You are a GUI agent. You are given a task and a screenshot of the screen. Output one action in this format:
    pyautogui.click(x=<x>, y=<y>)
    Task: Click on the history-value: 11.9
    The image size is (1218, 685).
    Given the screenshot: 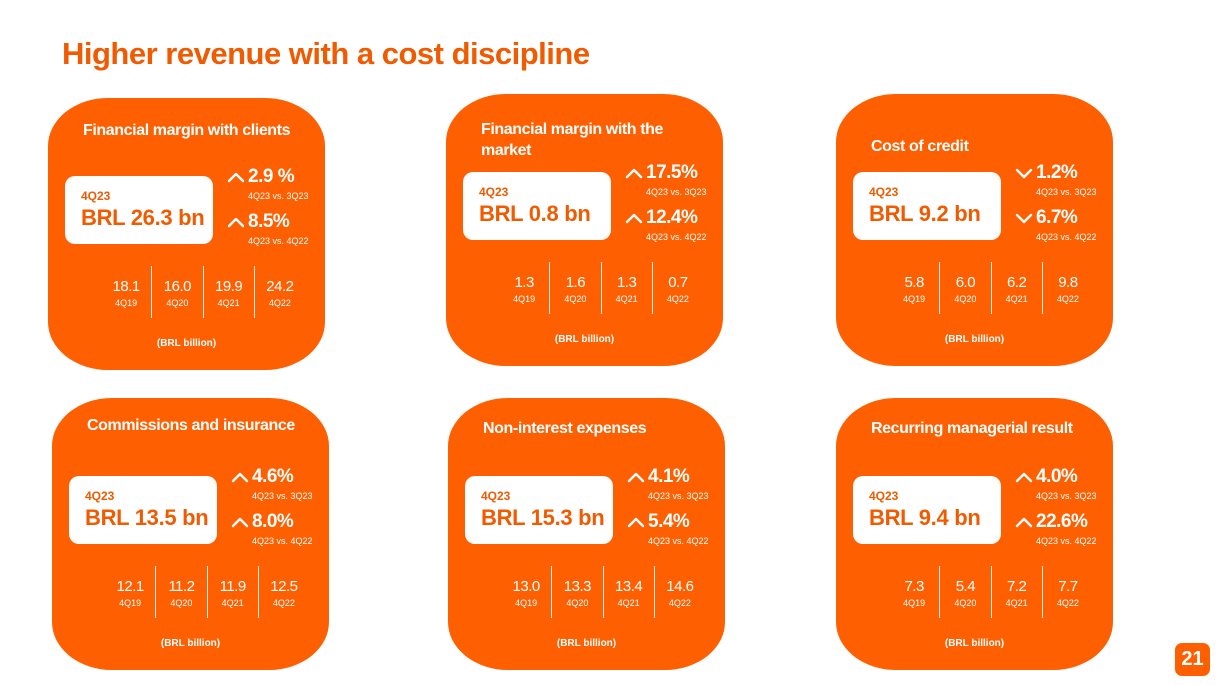 What is the action you would take?
    pyautogui.click(x=233, y=586)
    